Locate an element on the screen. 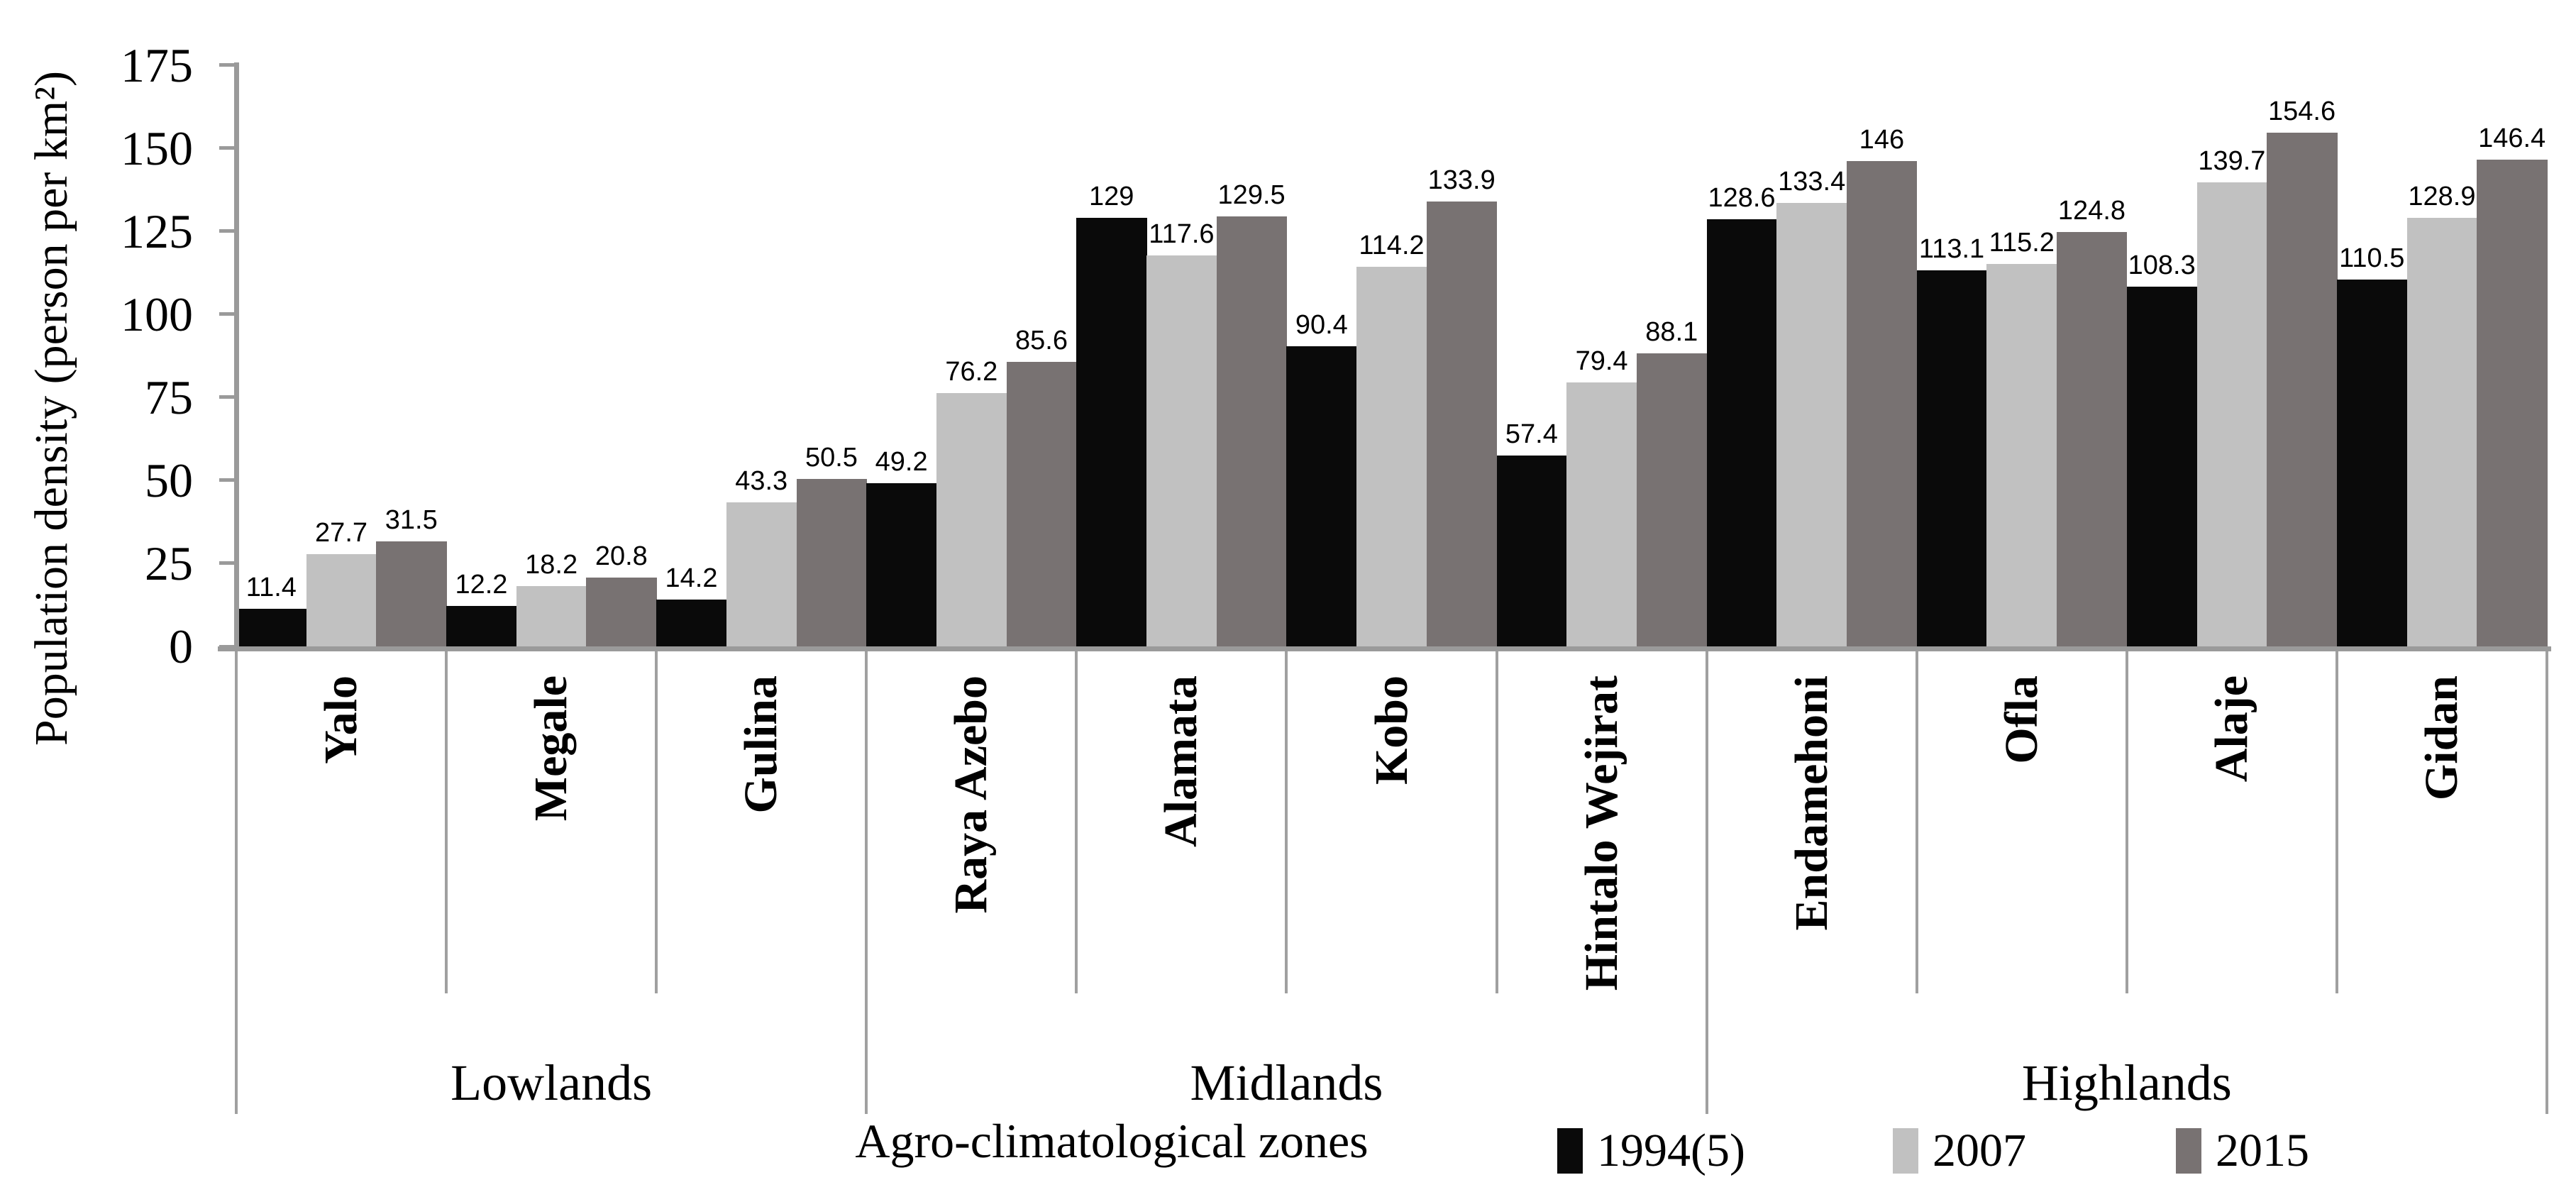  district-label-endamehoni: Endamehoni is located at coordinates (1811, 803).